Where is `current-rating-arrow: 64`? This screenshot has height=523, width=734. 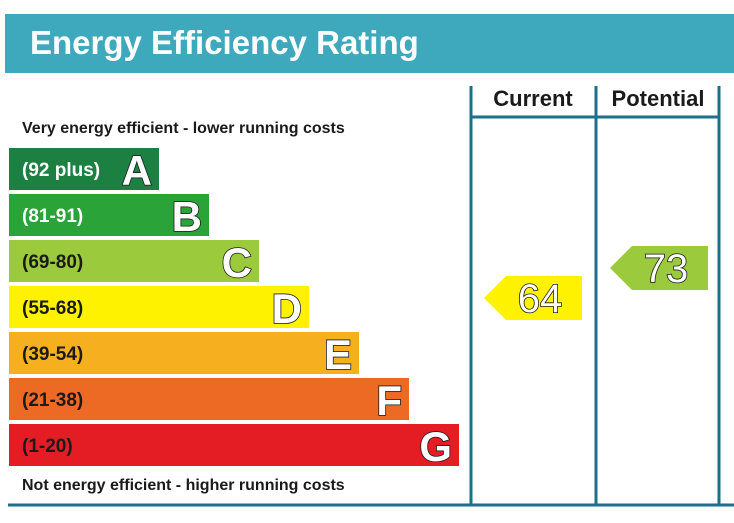
current-rating-arrow: 64 is located at coordinates (533, 299).